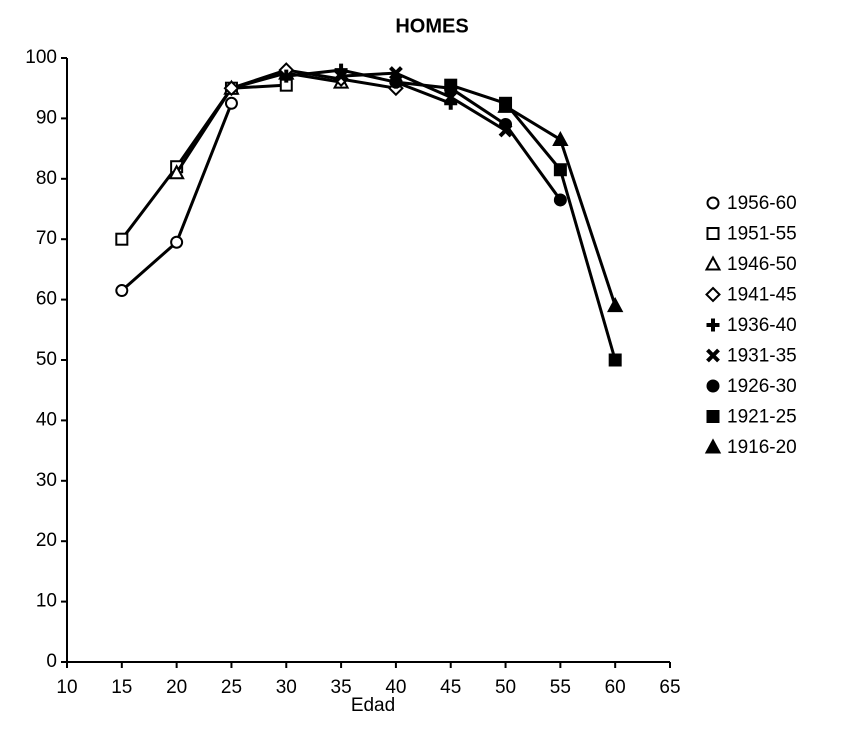 The width and height of the screenshot is (858, 749). What do you see at coordinates (505, 687) in the screenshot?
I see `x-tick-label: 50` at bounding box center [505, 687].